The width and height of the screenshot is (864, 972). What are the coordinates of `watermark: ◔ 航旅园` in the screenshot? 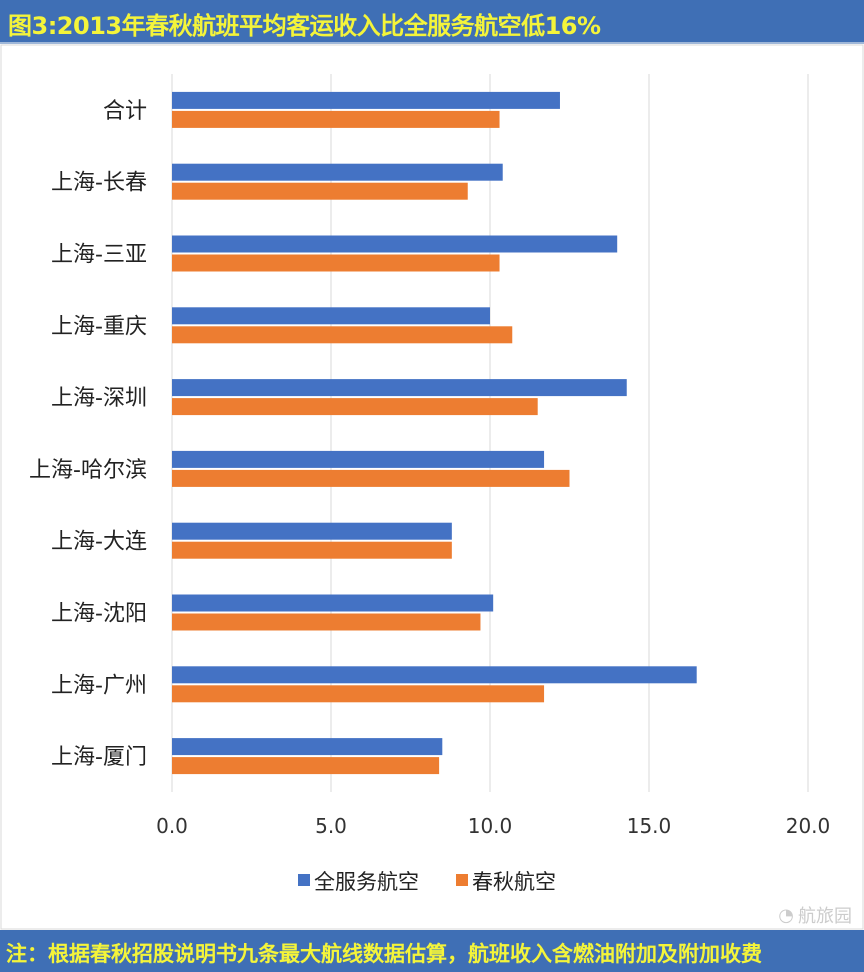 It's located at (815, 915).